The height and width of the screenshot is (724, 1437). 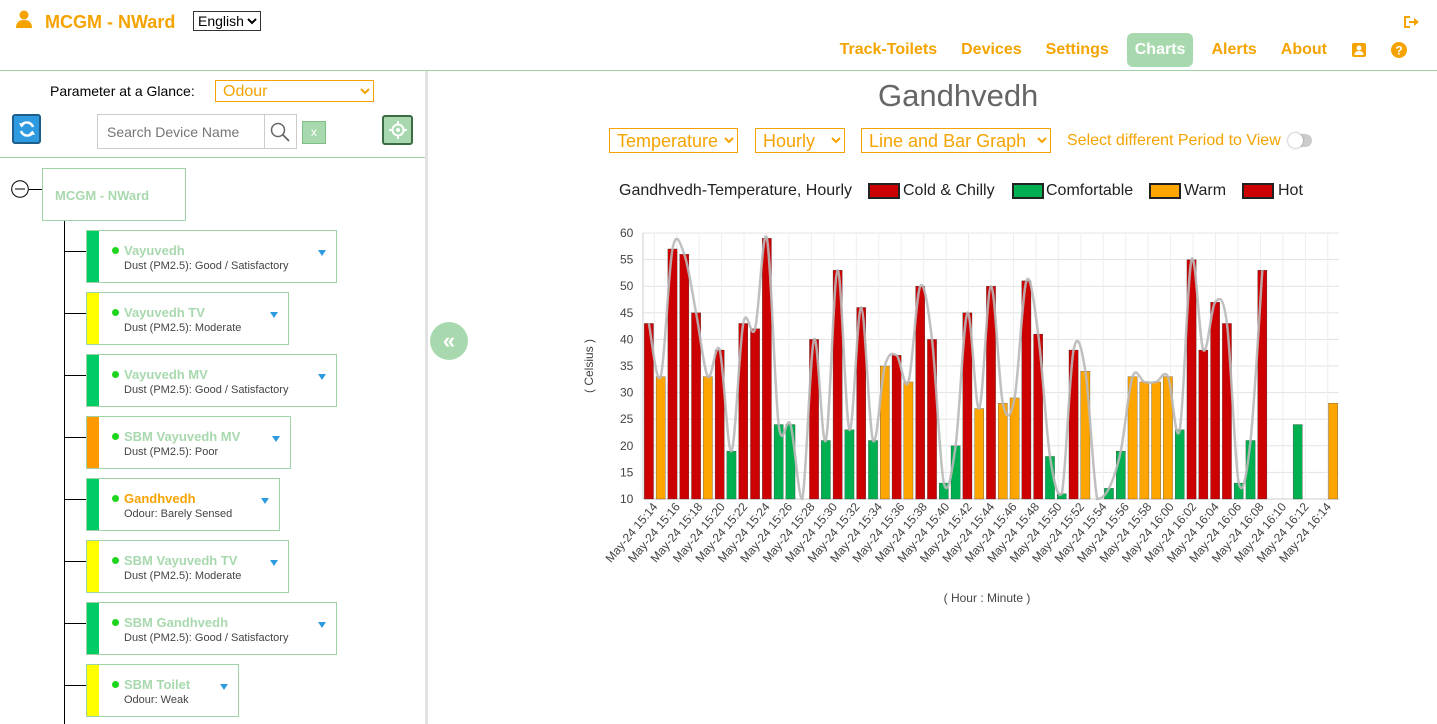 I want to click on device-card: SBM Vayuvedh TV Dust (PM2.5): Moderate, so click(x=187, y=566).